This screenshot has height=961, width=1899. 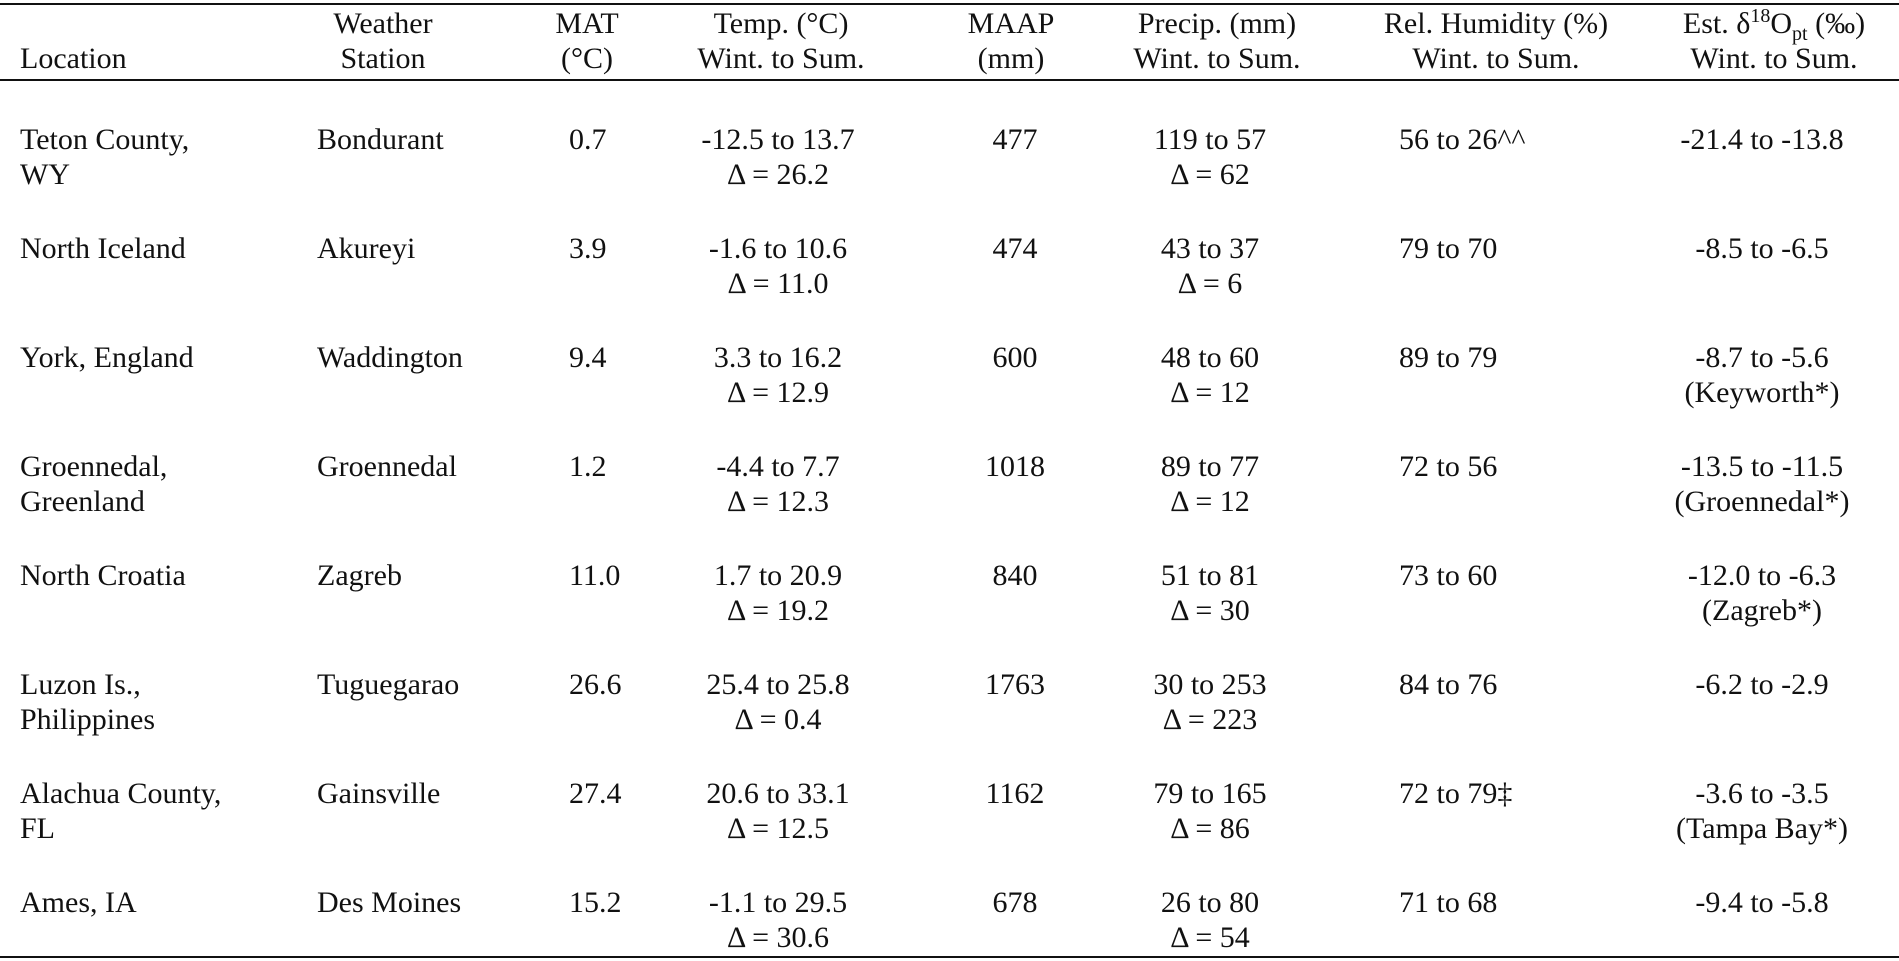 What do you see at coordinates (1015, 793) in the screenshot?
I see `cell-text: 1162` at bounding box center [1015, 793].